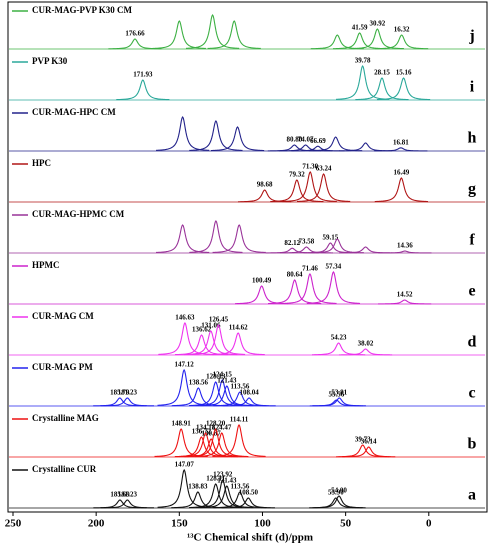 This screenshot has width=493, height=550. I want to click on peak-label: 138.83, so click(198, 487).